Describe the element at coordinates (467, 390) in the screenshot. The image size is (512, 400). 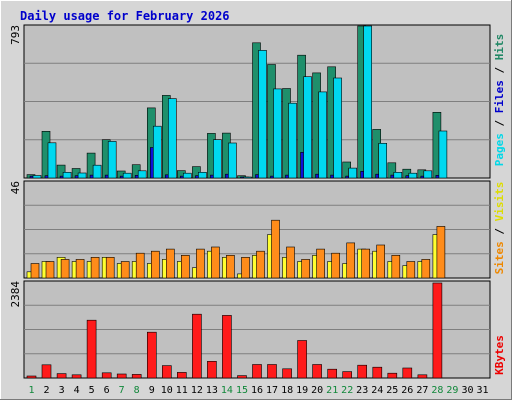
I see `x-tick-day-30: 30` at that location.